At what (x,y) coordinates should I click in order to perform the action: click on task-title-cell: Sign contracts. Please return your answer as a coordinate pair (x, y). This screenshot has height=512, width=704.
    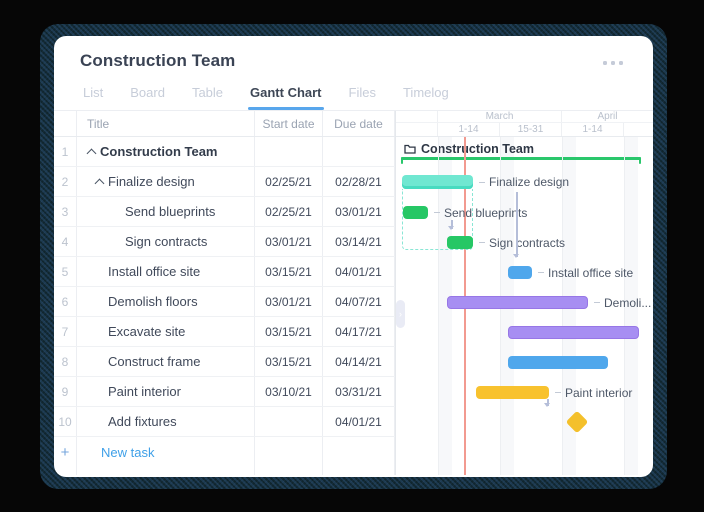
    Looking at the image, I should click on (166, 241).